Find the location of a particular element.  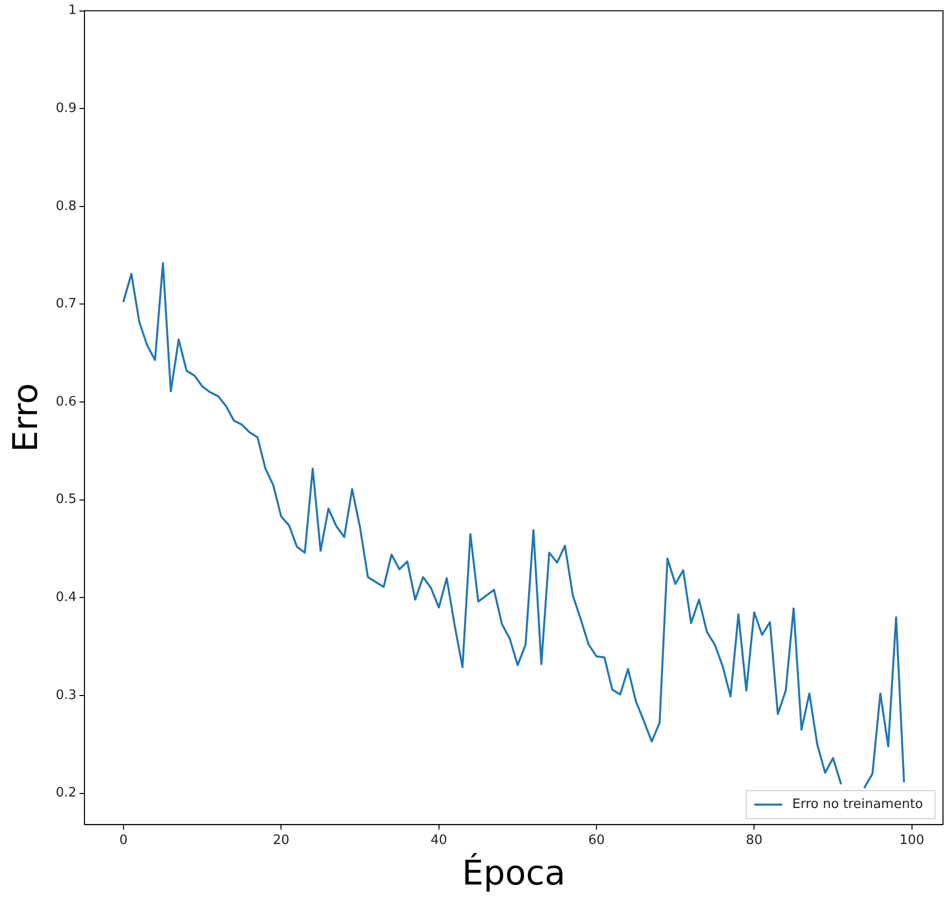

y-tick-label: 0.9 is located at coordinates (66, 108).